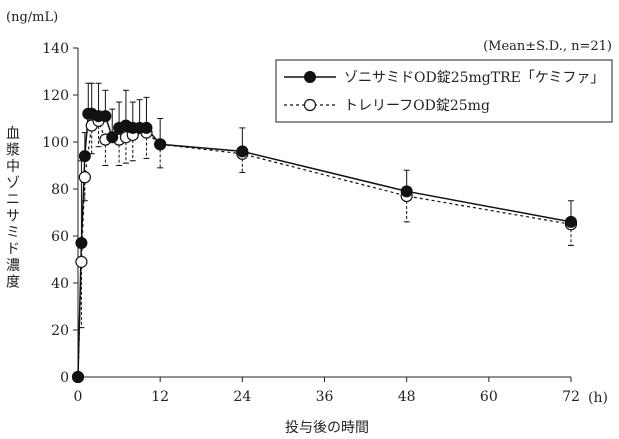 Image resolution: width=619 pixels, height=439 pixels. Describe the element at coordinates (325, 397) in the screenshot. I see `x-tick-label: 36` at that location.